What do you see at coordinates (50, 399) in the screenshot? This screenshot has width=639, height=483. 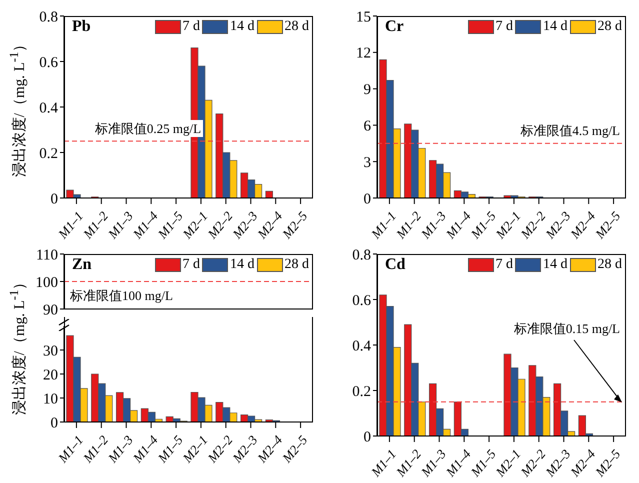 I see `y-tick-label: 10` at bounding box center [50, 399].